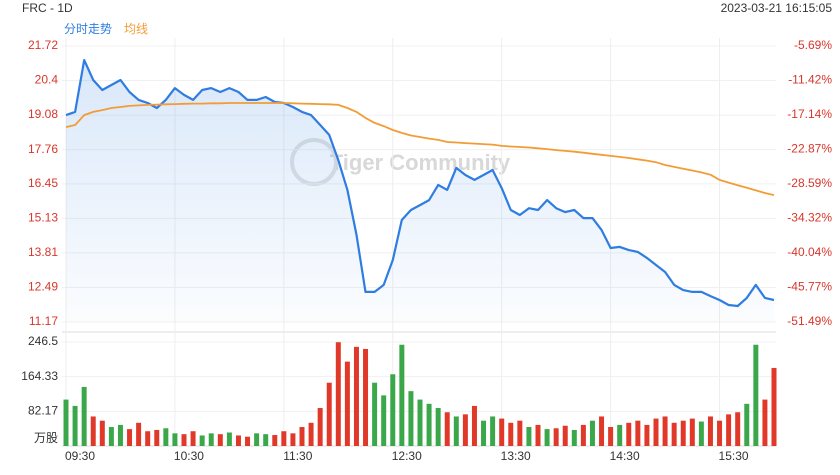 Image resolution: width=840 pixels, height=475 pixels. Describe the element at coordinates (80, 456) in the screenshot. I see `x-tick-label: 09:30` at that location.